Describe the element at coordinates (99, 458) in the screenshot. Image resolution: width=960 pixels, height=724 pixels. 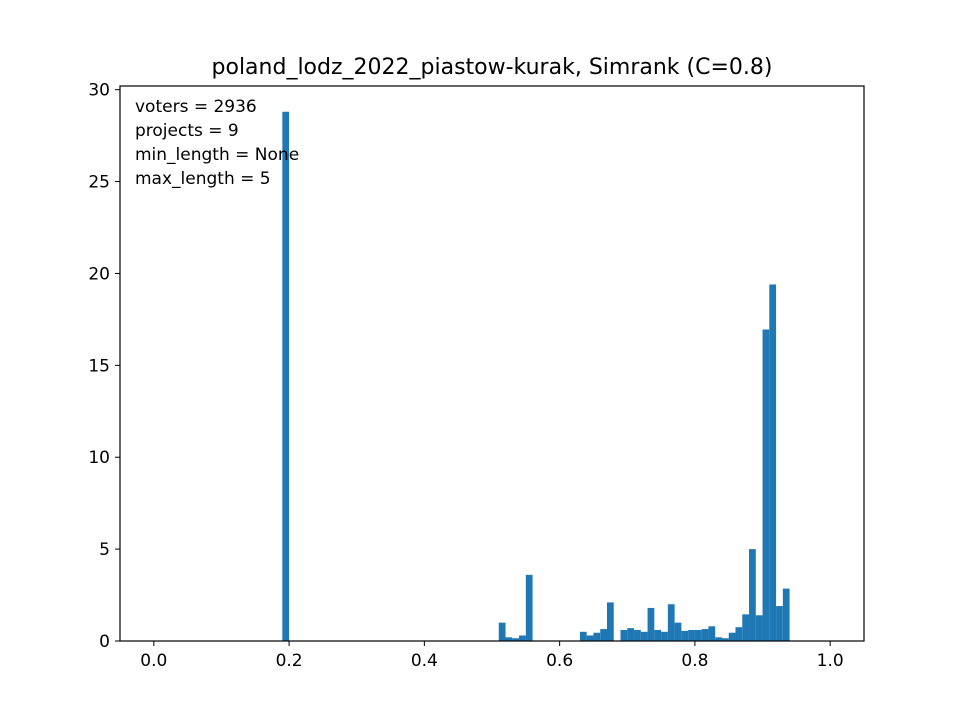
I see `y-tick-label: 10` at that location.